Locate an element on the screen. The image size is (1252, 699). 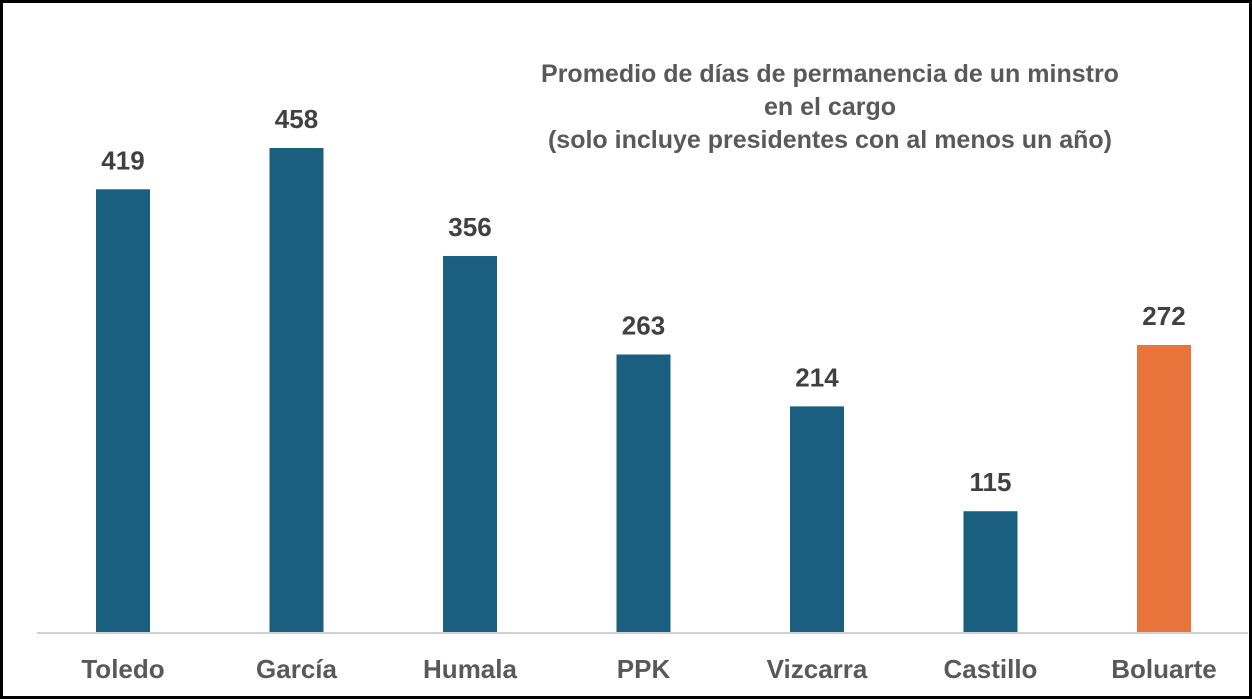
category-label: Boluarte is located at coordinates (1163, 669).